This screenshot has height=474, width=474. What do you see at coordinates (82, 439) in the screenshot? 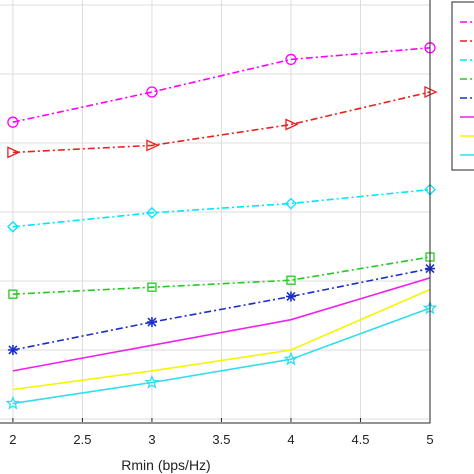
I see `x-tick-label: 2.5` at bounding box center [82, 439].